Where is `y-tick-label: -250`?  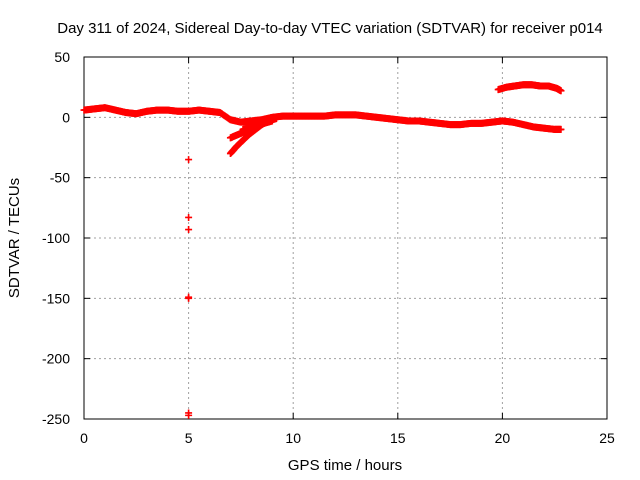
y-tick-label: -250 is located at coordinates (56, 419).